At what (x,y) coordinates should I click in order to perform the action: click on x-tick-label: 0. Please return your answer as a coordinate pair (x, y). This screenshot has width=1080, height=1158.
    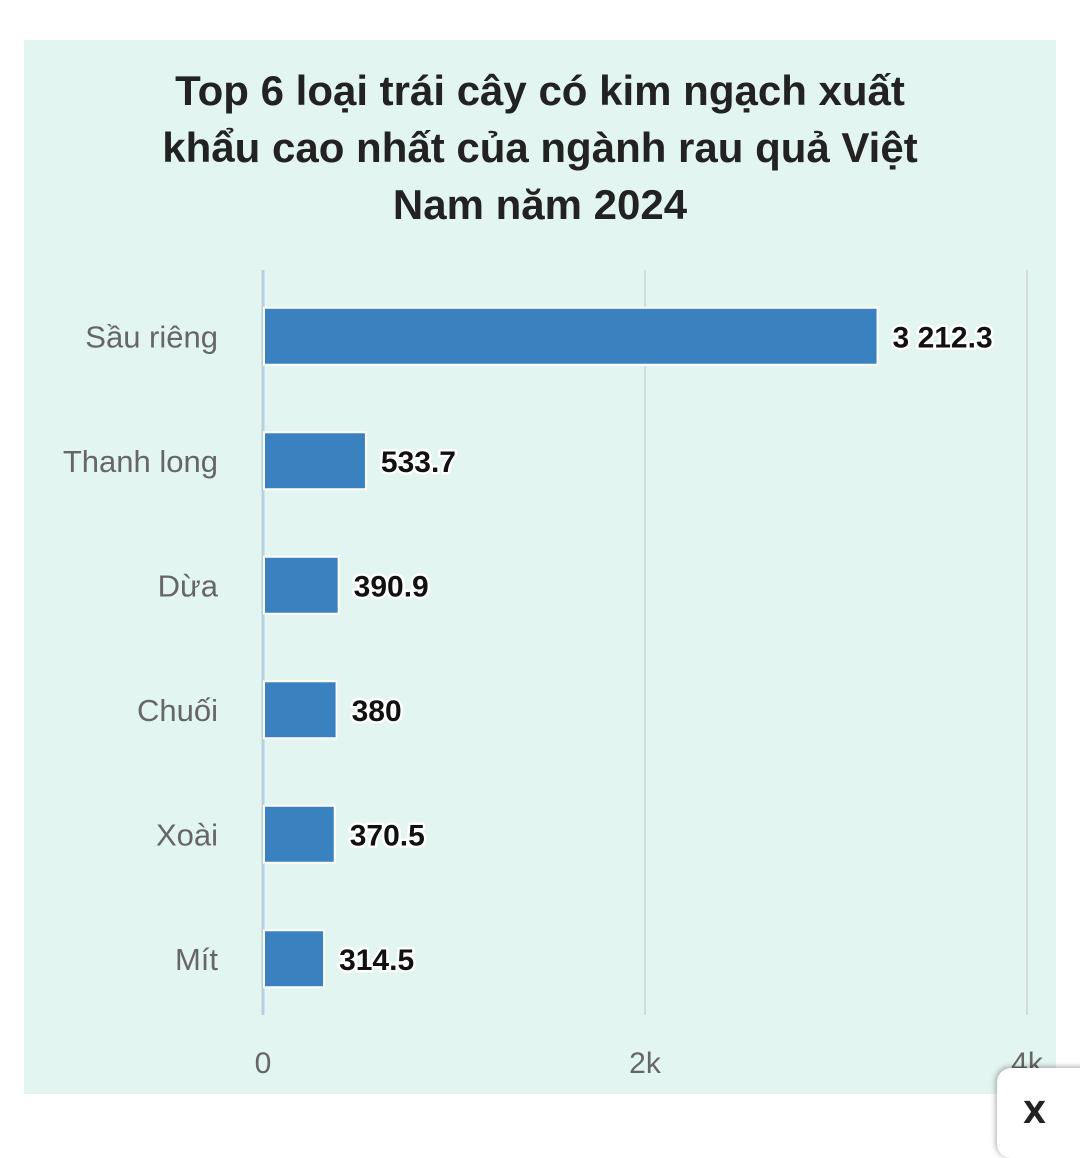
    Looking at the image, I should click on (263, 1063).